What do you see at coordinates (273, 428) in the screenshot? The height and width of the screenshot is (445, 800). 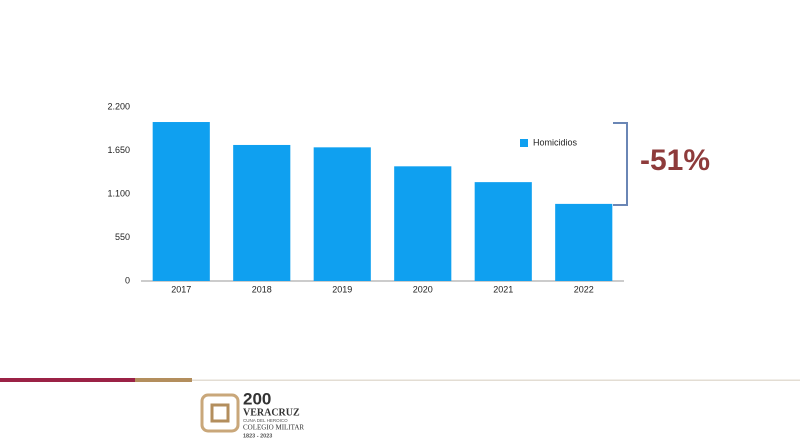 I see `logo-line2: COLEGIO MILITAR` at bounding box center [273, 428].